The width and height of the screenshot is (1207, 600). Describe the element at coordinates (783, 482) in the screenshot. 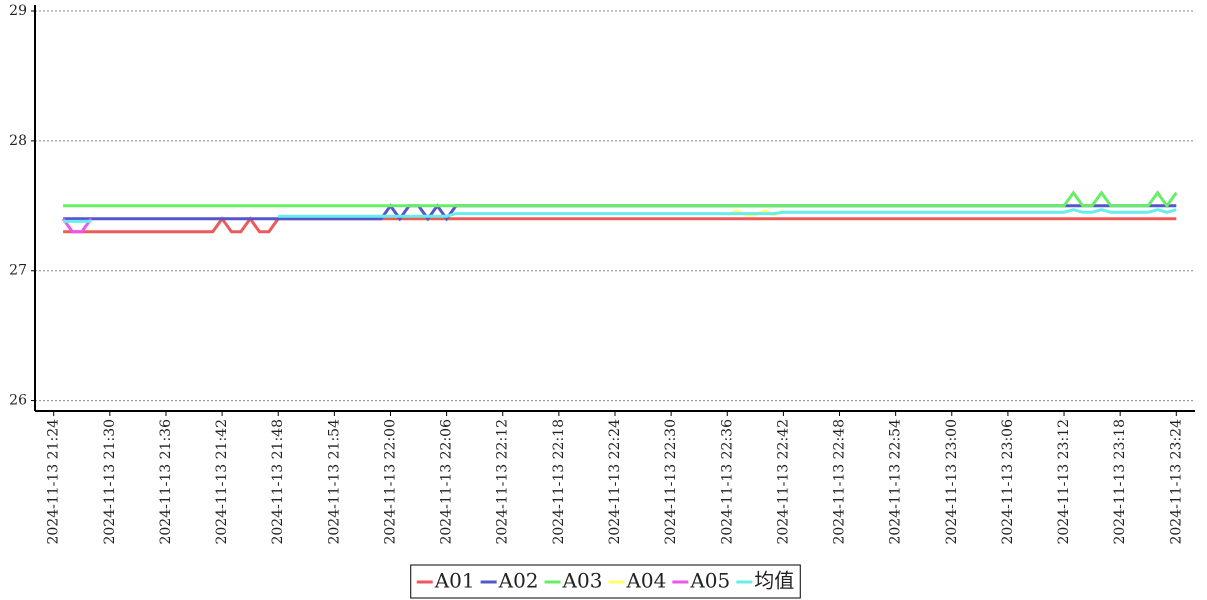

I see `x-tick-label: 2024-11-13 22:42` at that location.